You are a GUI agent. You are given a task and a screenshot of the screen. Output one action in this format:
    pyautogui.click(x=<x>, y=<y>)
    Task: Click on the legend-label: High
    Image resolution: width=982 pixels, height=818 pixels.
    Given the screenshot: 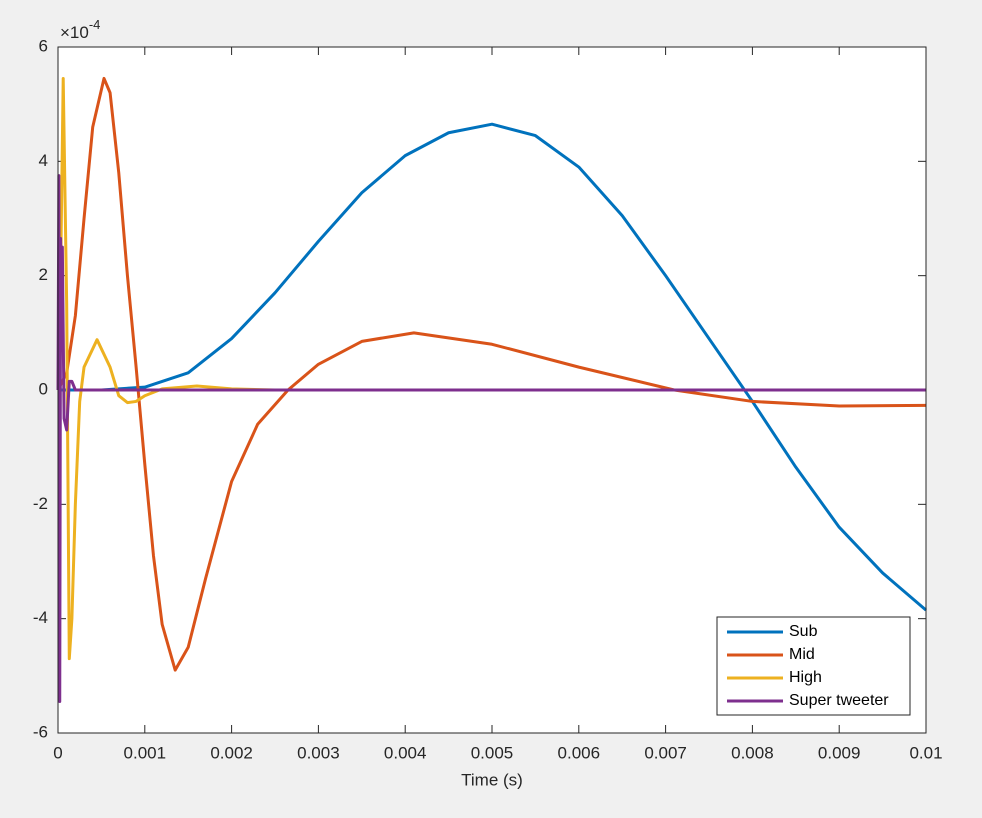 What is the action you would take?
    pyautogui.click(x=805, y=677)
    